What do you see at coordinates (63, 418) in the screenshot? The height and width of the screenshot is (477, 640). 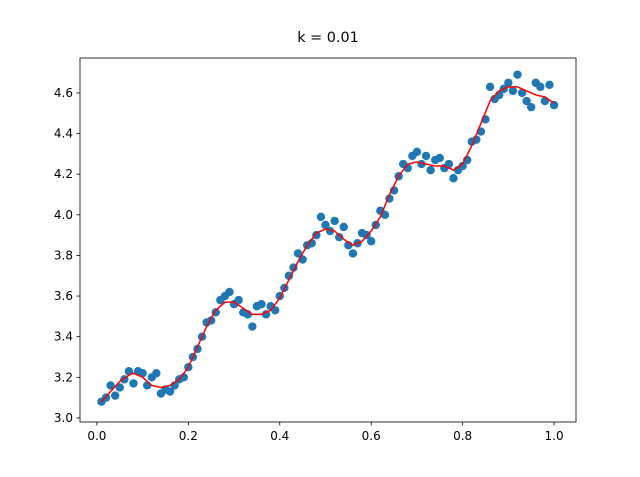 I see `y-tick-label: 3.0` at bounding box center [63, 418].